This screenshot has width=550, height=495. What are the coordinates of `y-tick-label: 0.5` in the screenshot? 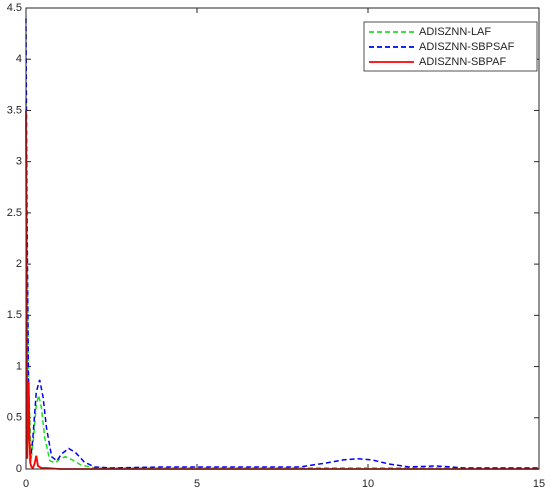 It's located at (14, 418).